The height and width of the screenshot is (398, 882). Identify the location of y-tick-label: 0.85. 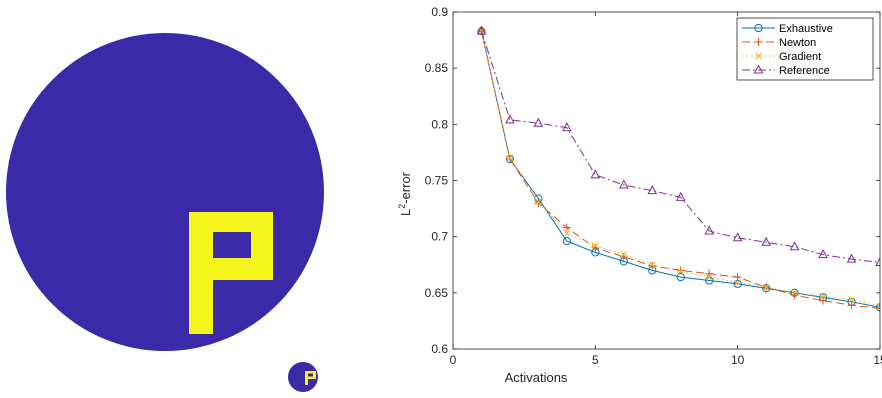
(437, 68).